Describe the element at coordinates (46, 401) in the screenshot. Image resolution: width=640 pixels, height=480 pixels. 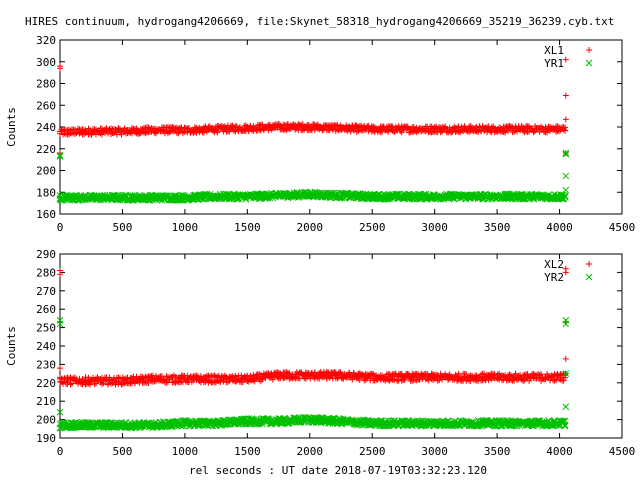
I see `y-tick-label: 210` at that location.